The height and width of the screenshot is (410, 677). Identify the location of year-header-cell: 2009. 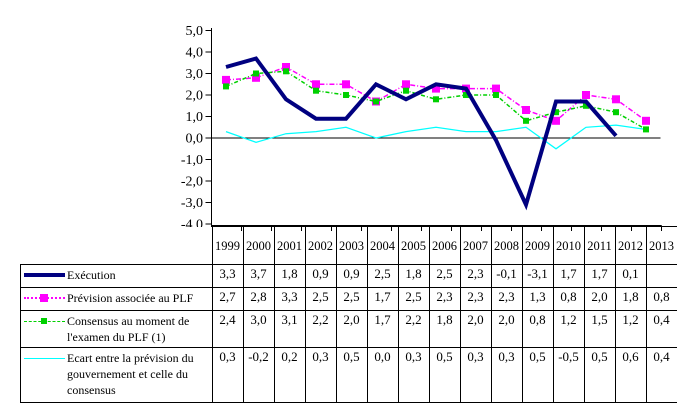
(537, 245).